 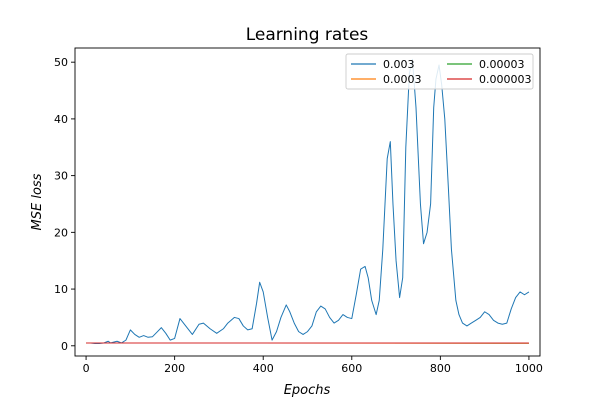 What do you see at coordinates (174, 368) in the screenshot?
I see `x-tick-label-1: 200` at bounding box center [174, 368].